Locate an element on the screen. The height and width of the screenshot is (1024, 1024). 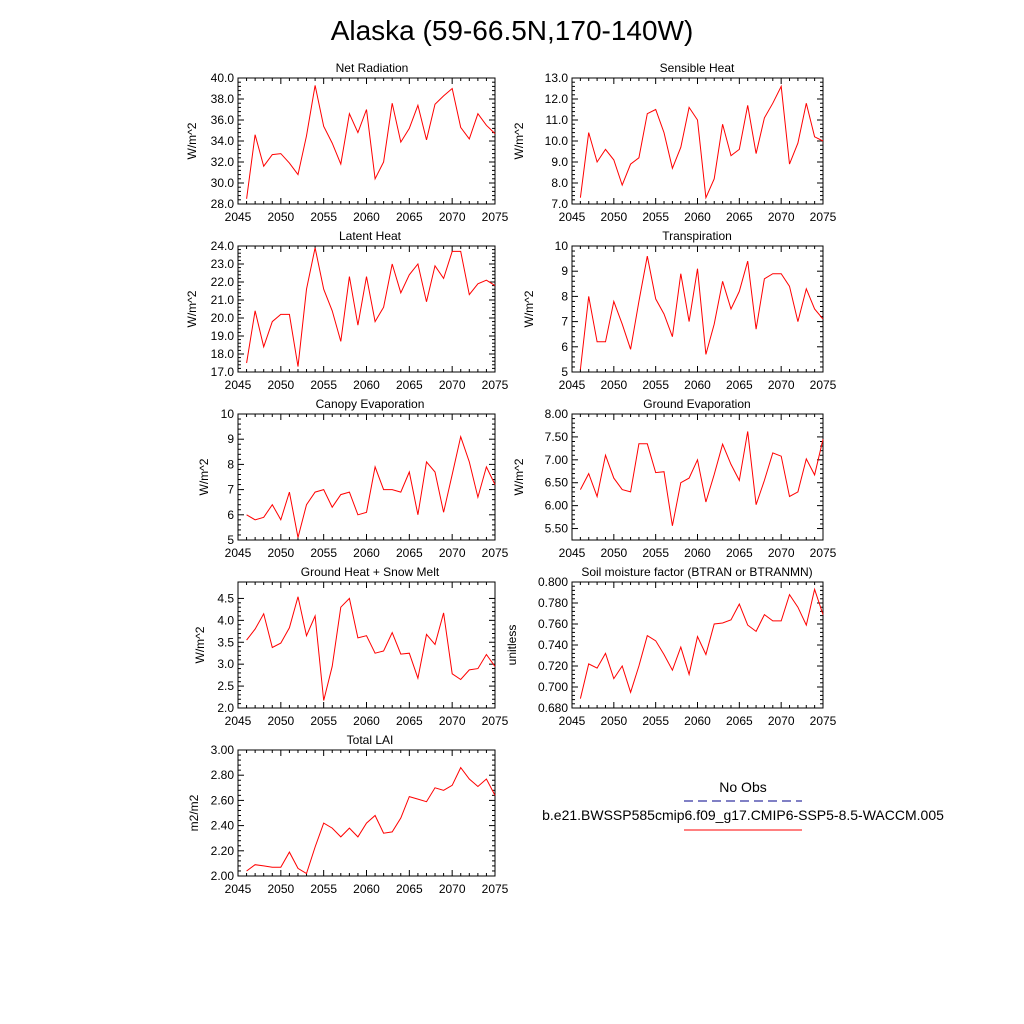
y-tick-label: 2.00 is located at coordinates (223, 876).